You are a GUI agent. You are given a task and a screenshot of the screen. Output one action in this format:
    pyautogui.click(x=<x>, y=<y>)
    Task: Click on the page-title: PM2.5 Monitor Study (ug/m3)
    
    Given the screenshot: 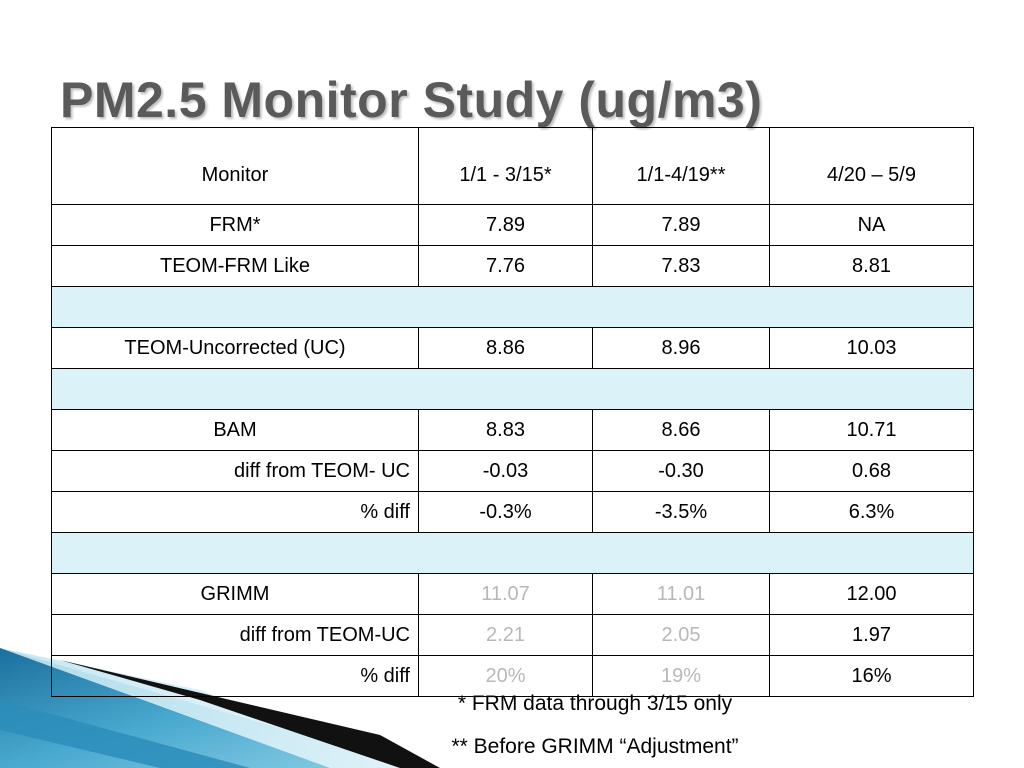 What is the action you would take?
    pyautogui.click(x=411, y=100)
    